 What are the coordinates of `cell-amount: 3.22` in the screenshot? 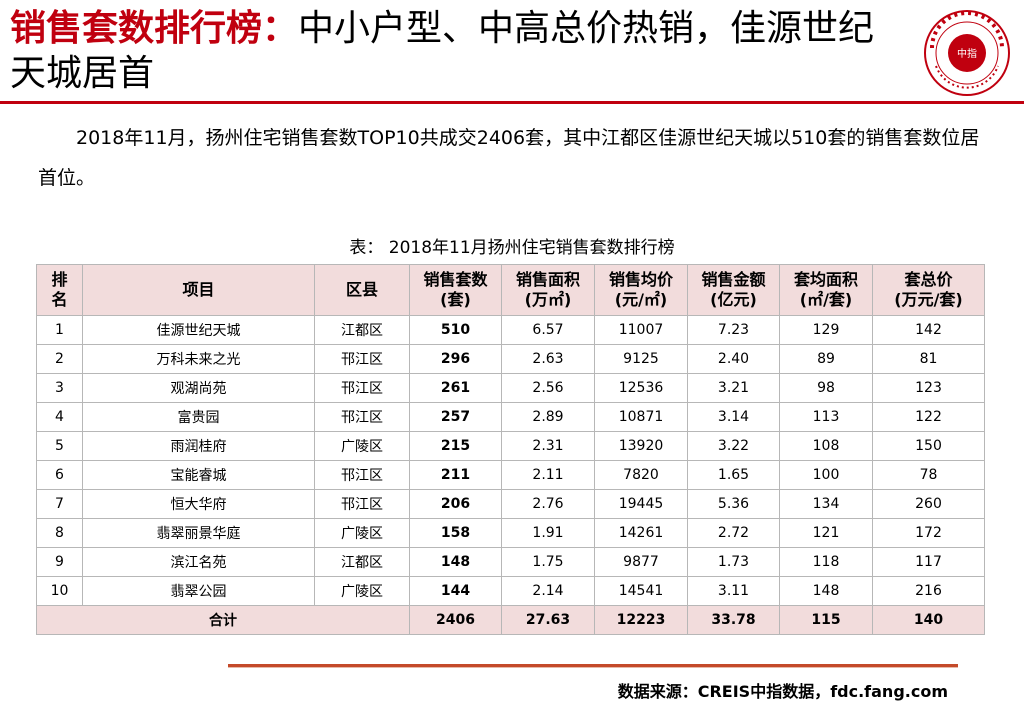 It's located at (733, 446).